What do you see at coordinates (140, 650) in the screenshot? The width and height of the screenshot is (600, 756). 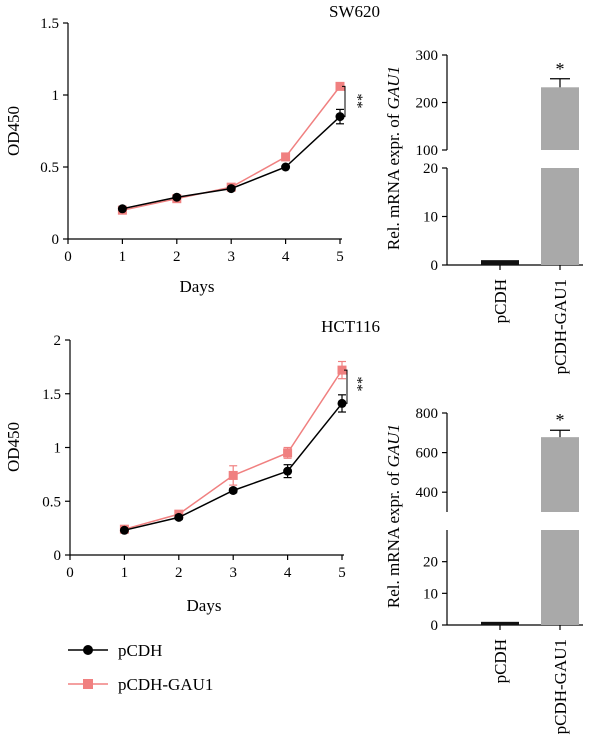 I see `legend-label-pcdh: pCDH` at bounding box center [140, 650].